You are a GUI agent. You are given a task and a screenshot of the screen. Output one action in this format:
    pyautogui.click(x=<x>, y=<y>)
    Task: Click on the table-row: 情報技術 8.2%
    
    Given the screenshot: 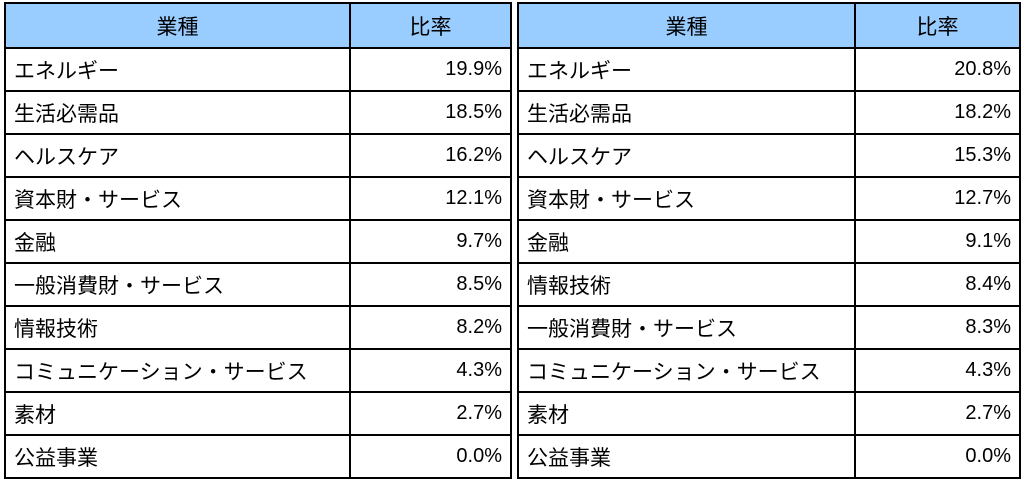 What is the action you would take?
    pyautogui.click(x=258, y=327)
    